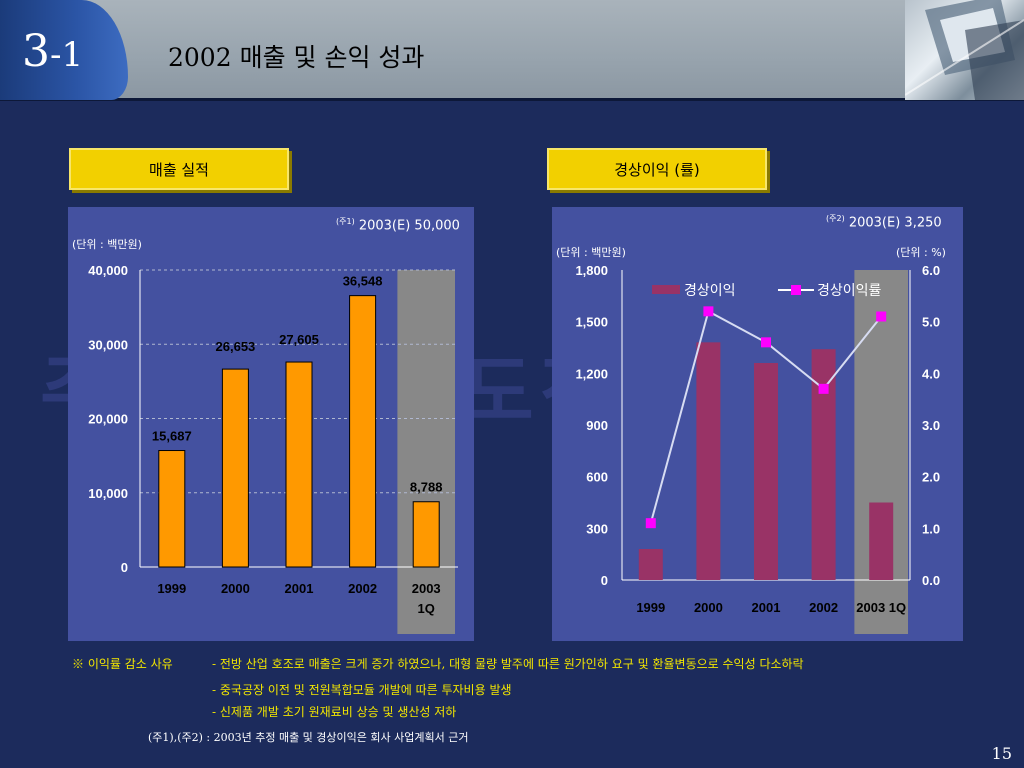  I want to click on slide-number-tab, so click(64, 50).